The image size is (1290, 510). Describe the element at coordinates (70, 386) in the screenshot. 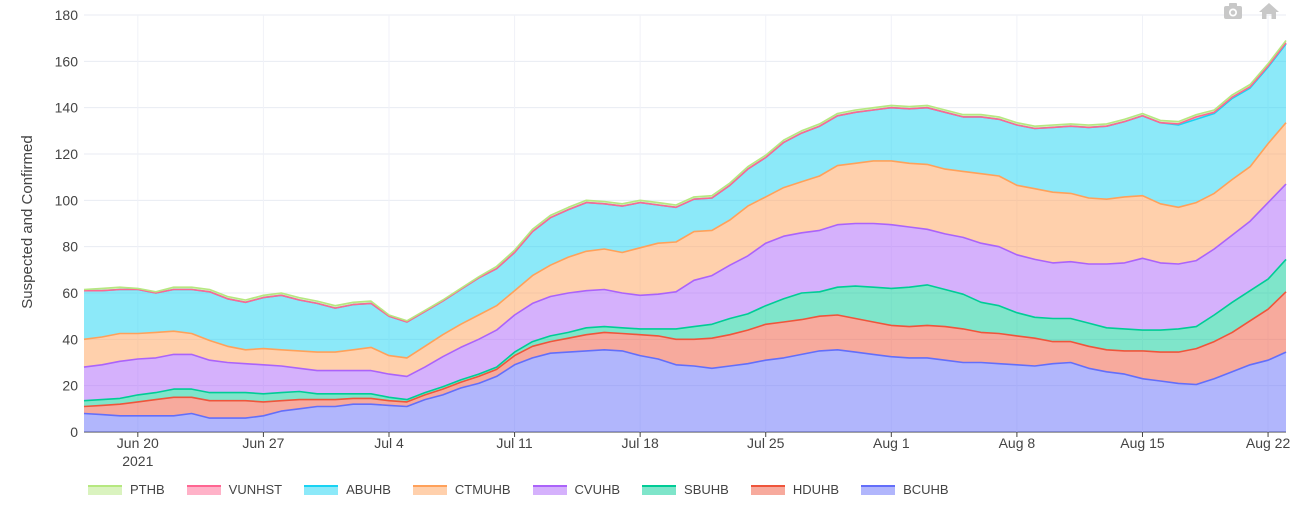

I see `y-tick-label: 20` at that location.